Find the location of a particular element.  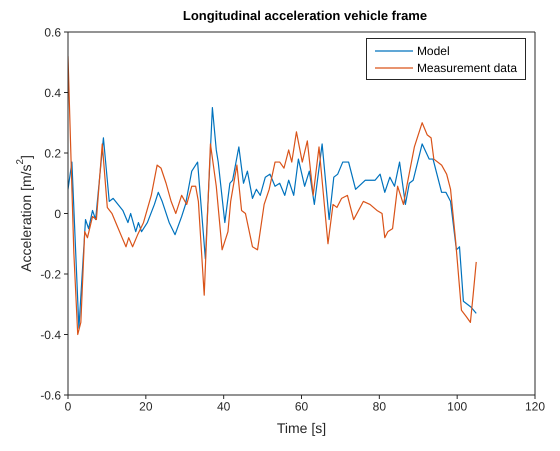

x-tick-label: 100 is located at coordinates (457, 407).